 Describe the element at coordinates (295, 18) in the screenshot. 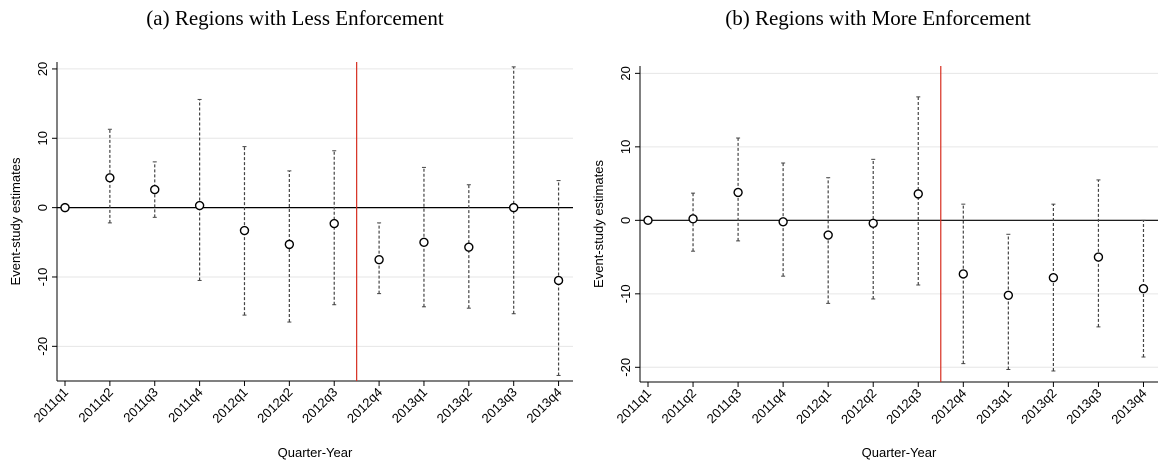

I see `chart-title: (a) Regions with Less Enforcement` at that location.